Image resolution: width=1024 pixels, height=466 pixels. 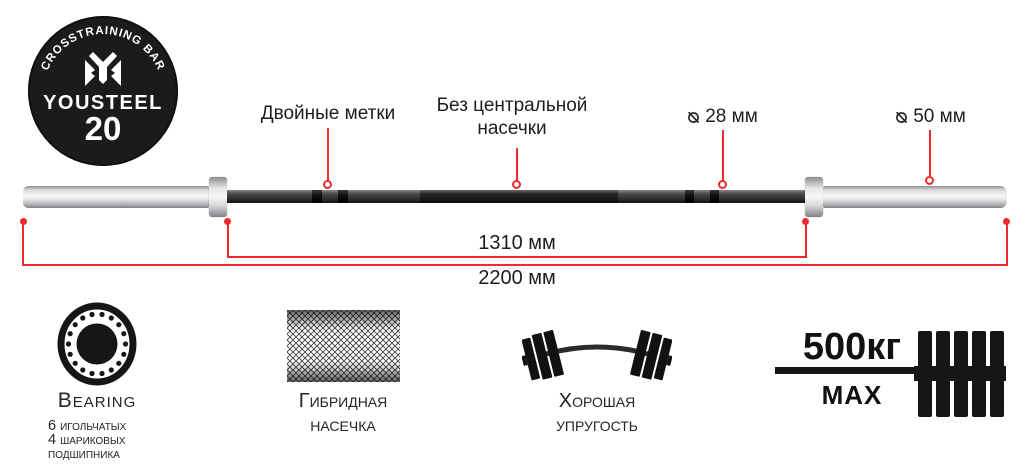 What do you see at coordinates (97, 400) in the screenshot?
I see `feature-bearing-title: Bearing` at bounding box center [97, 400].